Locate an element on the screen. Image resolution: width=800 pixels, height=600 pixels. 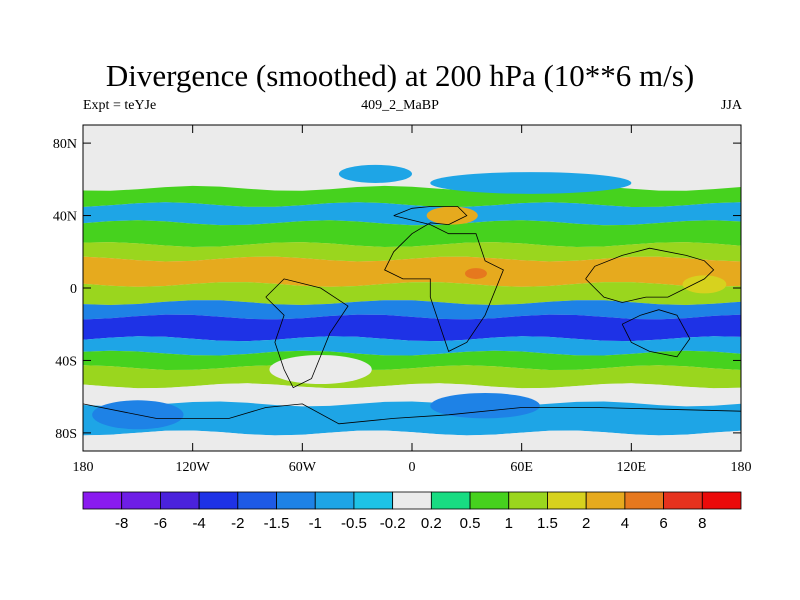
season-label: JJA is located at coordinates (731, 105).